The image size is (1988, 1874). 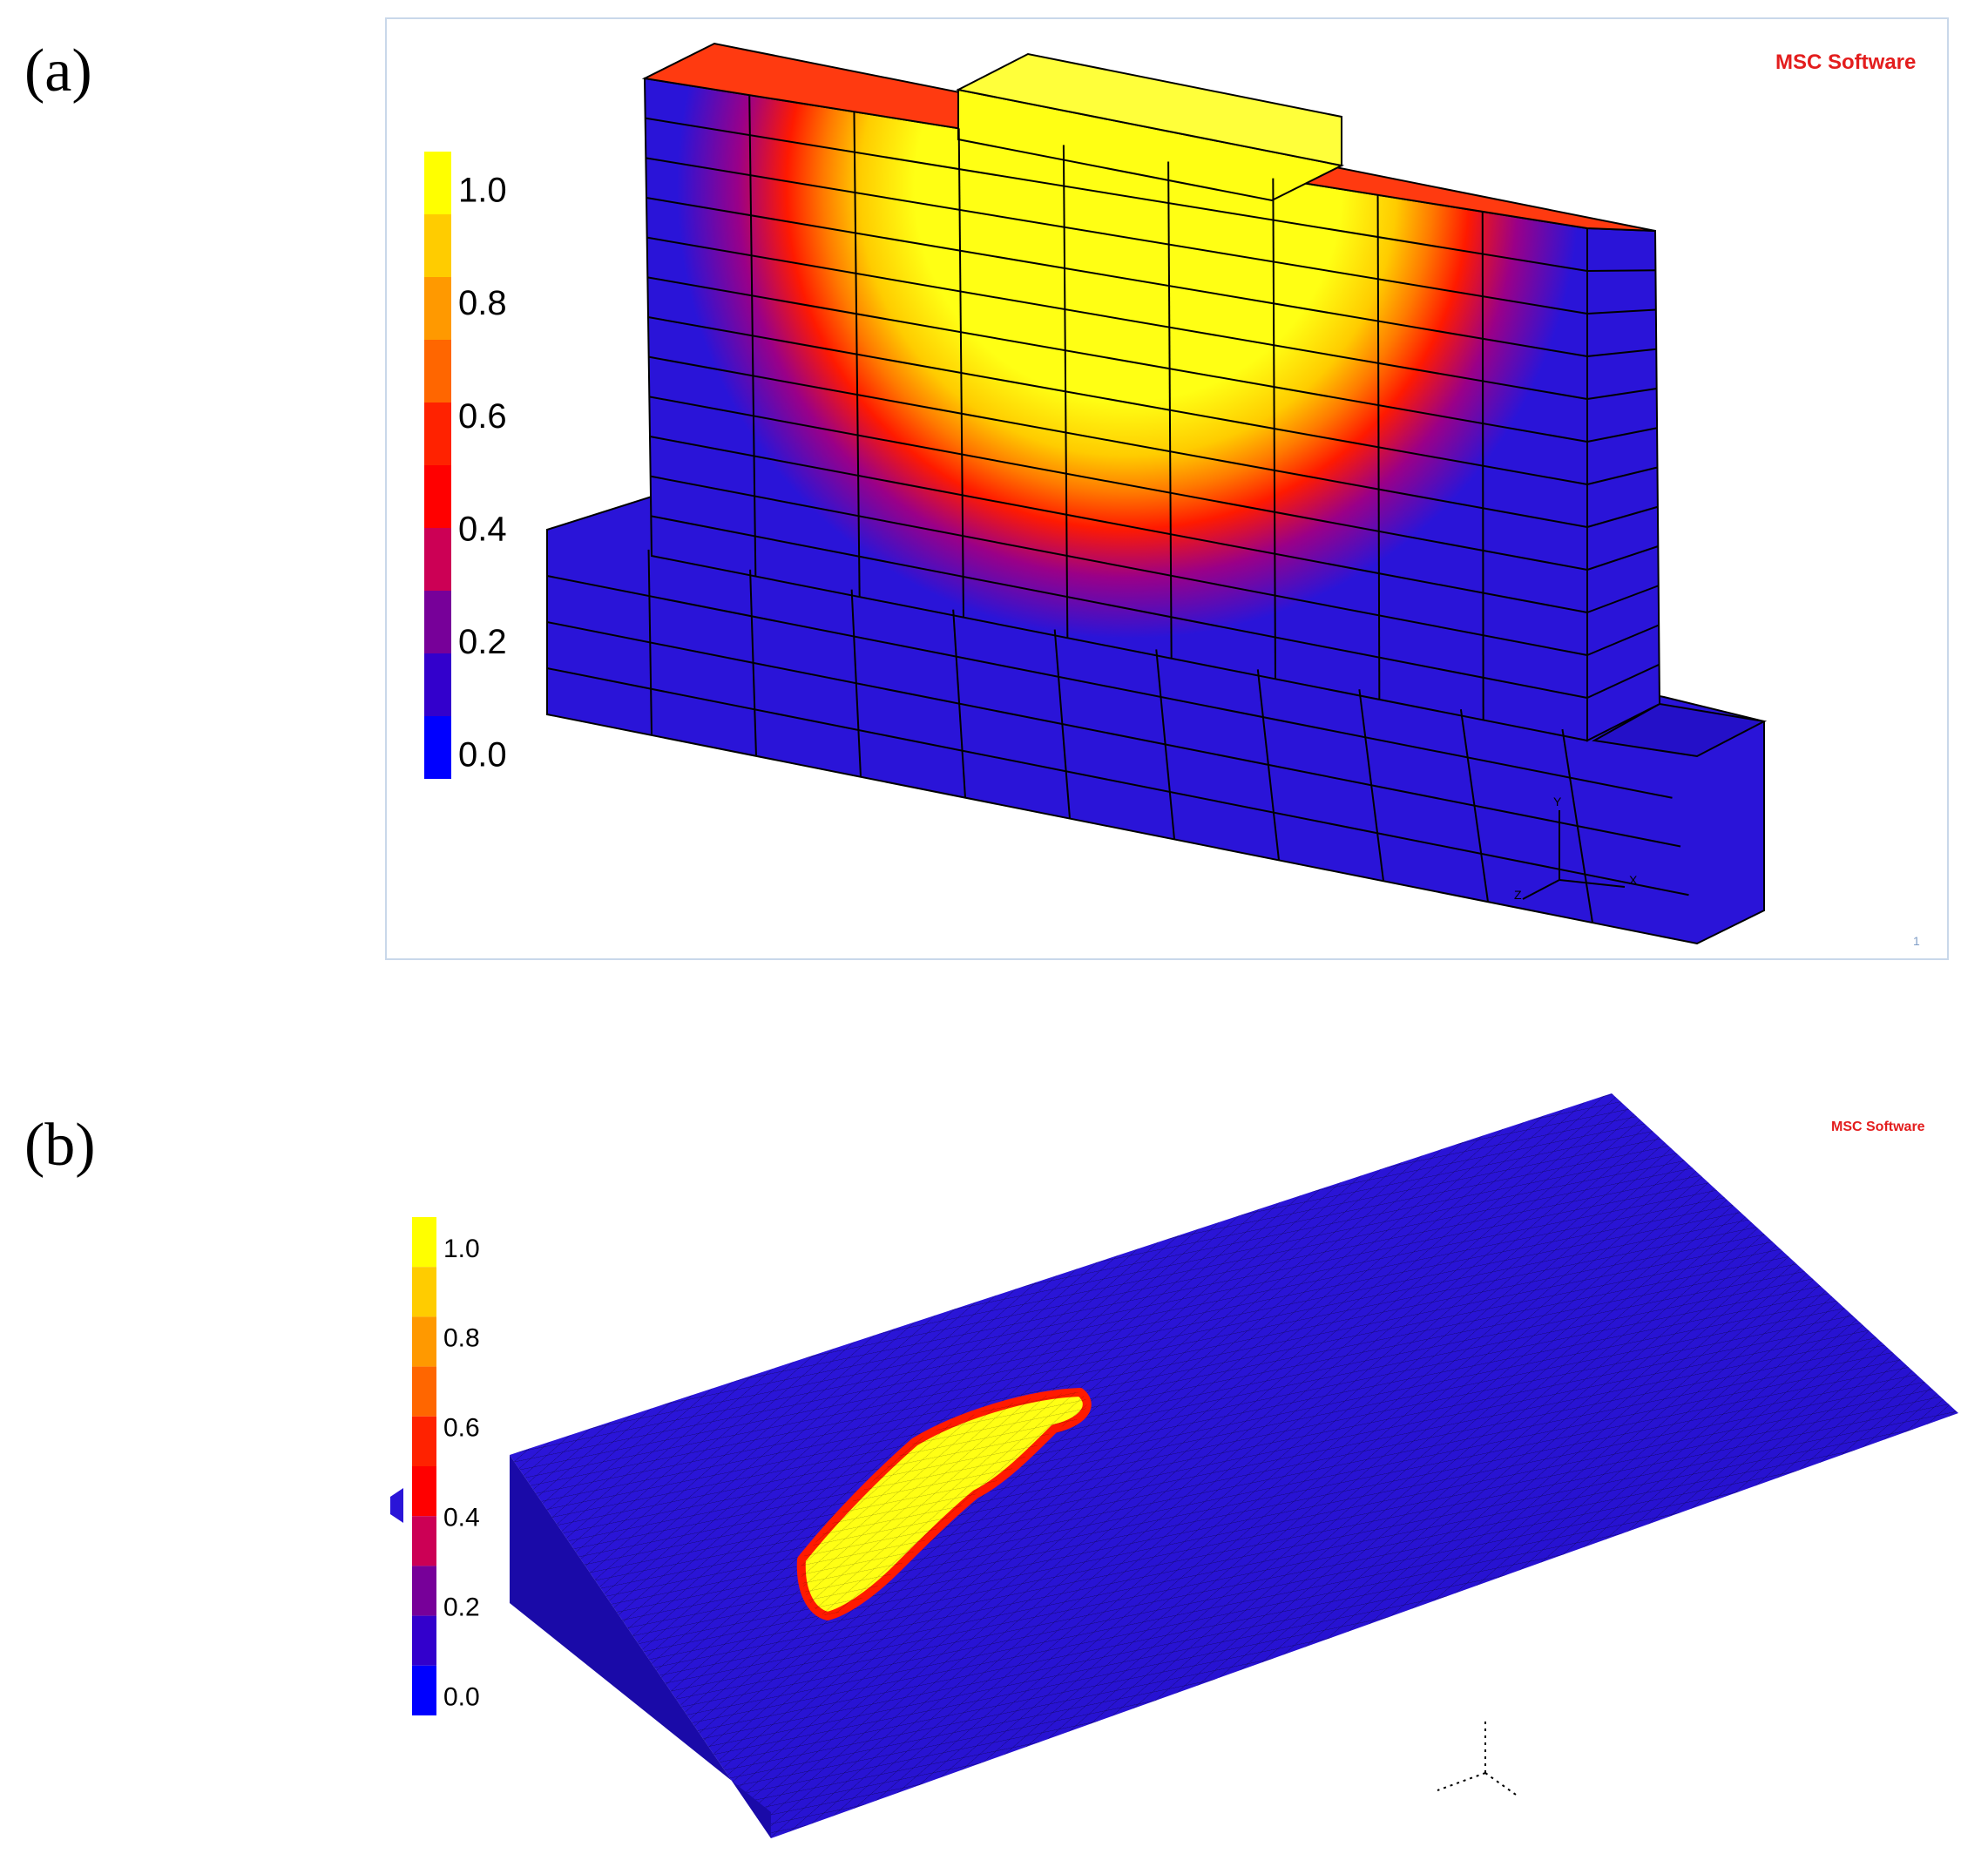 What do you see at coordinates (640, 1646) in the screenshot?
I see `plate-left-side` at bounding box center [640, 1646].